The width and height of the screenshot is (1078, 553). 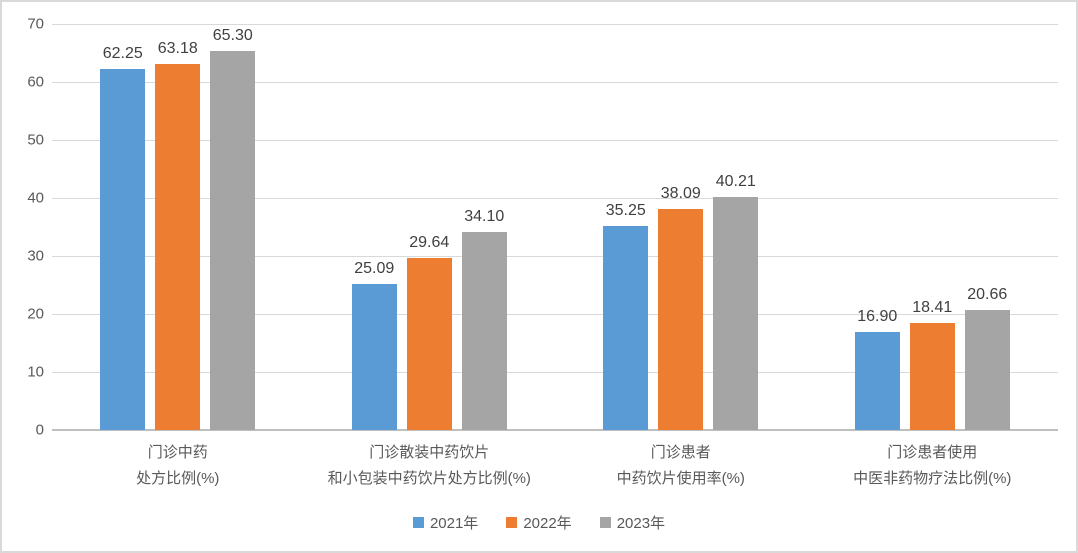 I want to click on bar-value-label: 18.41, so click(x=932, y=308).